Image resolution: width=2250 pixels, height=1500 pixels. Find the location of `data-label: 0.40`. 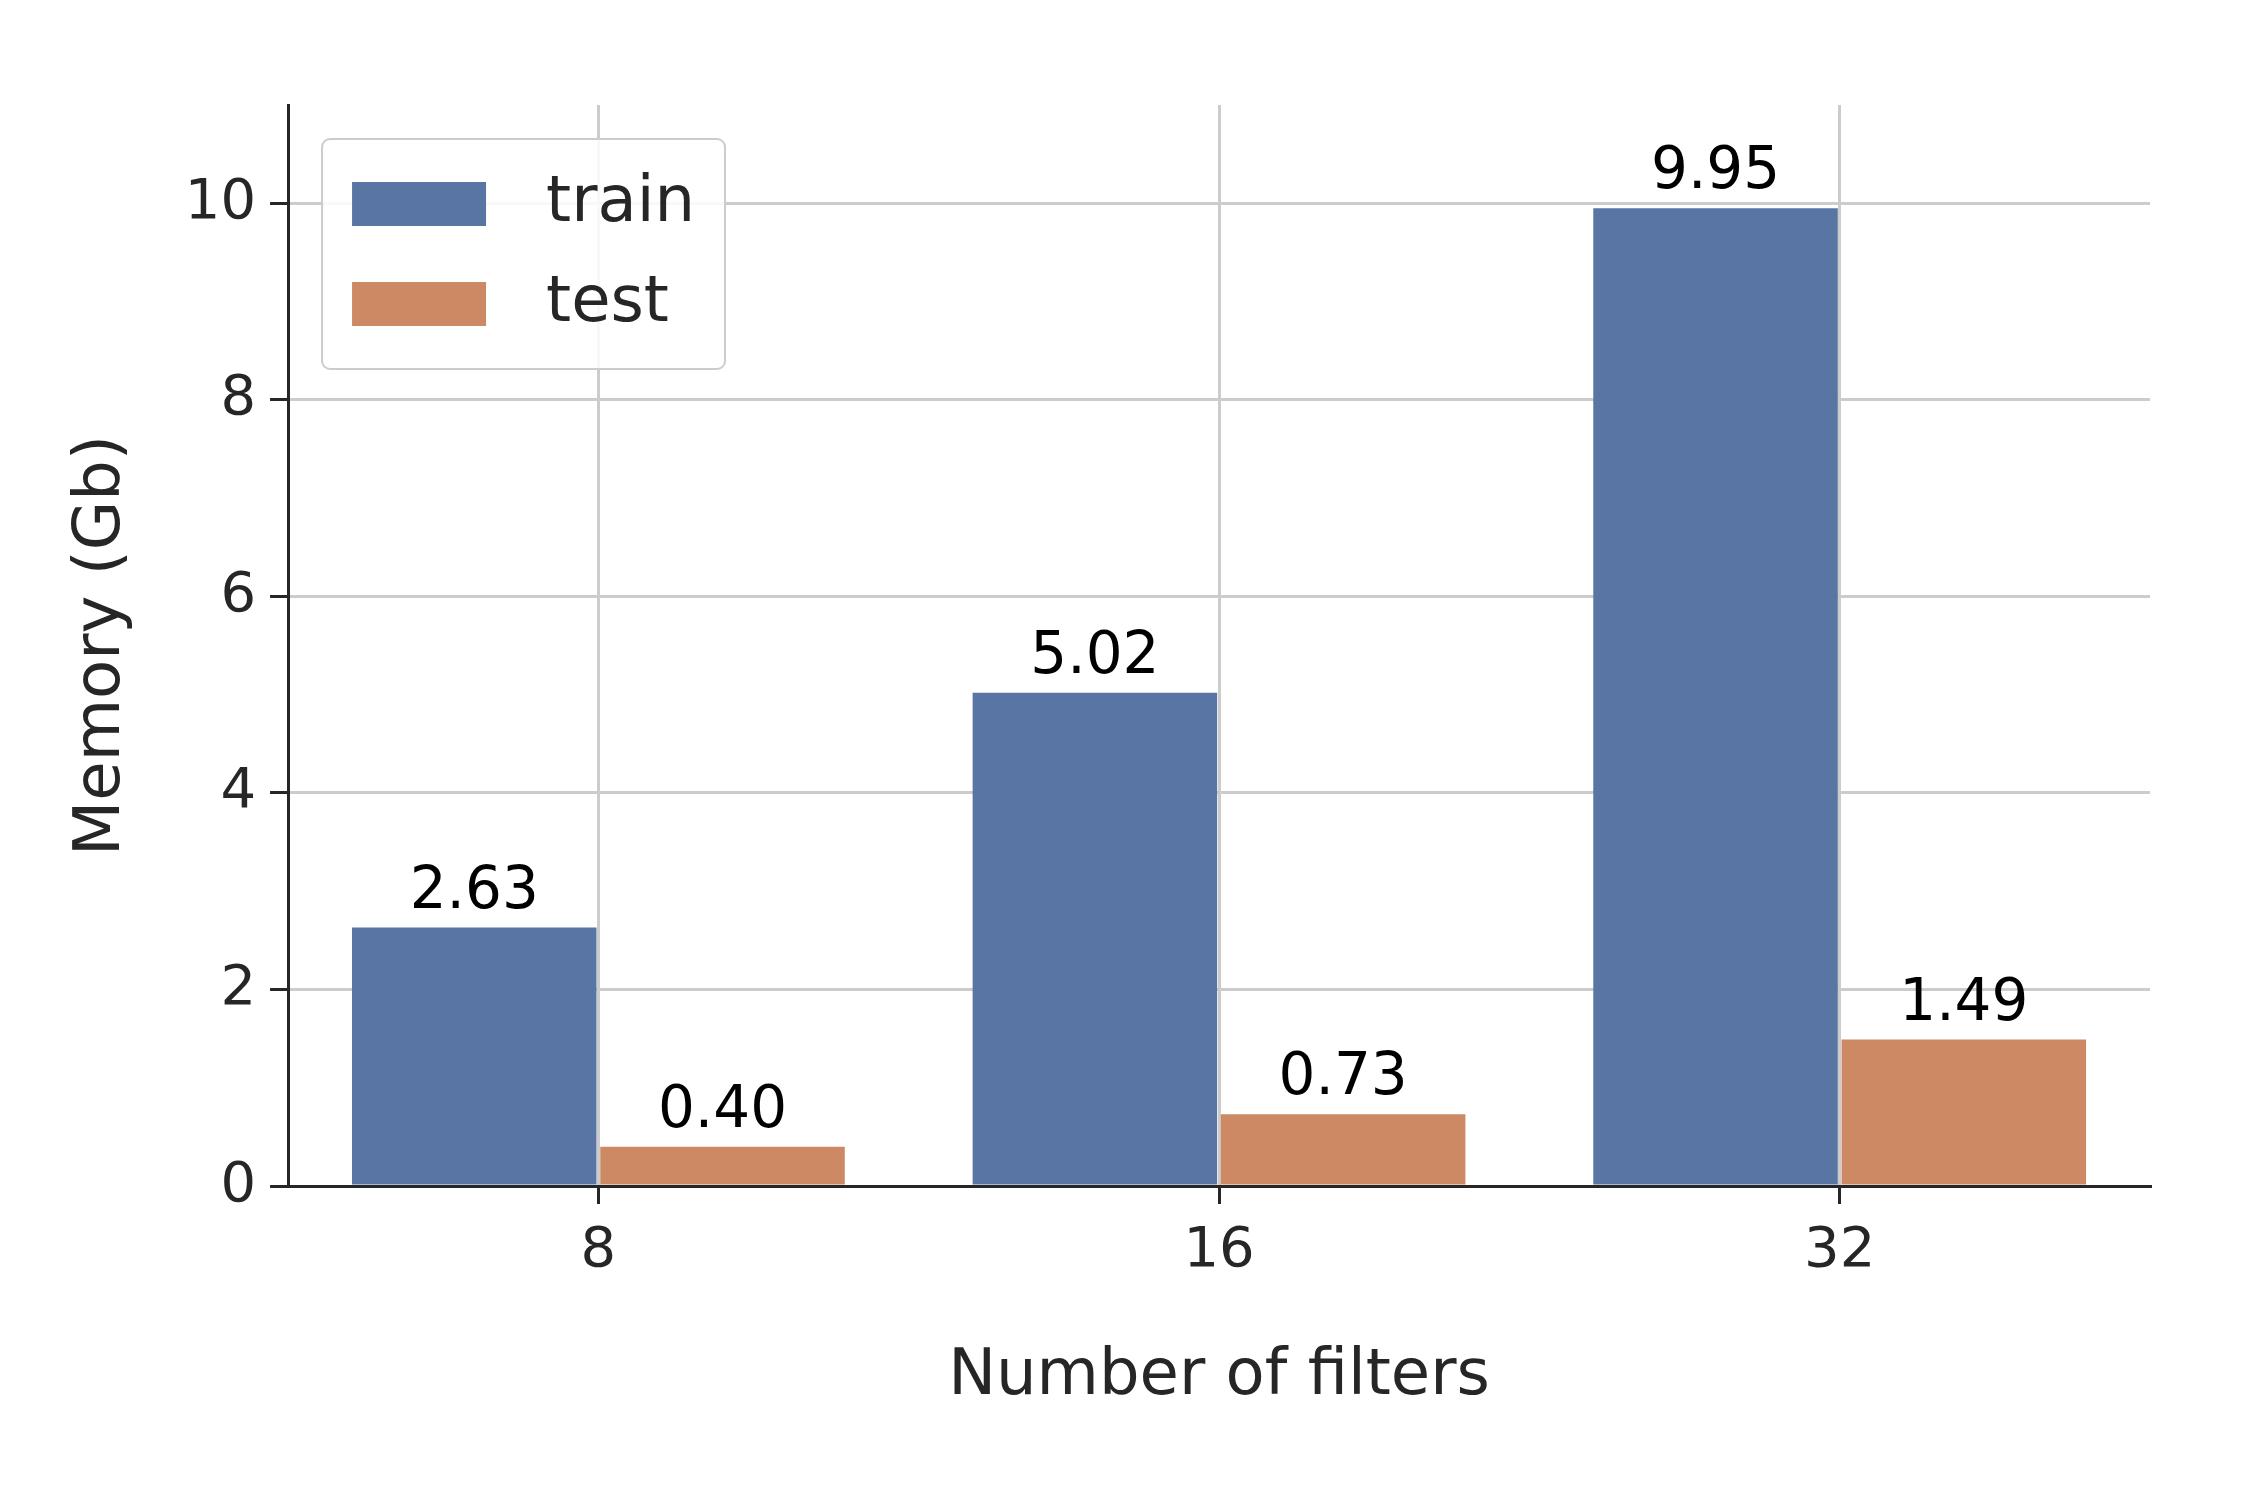

data-label: 0.40 is located at coordinates (722, 1106).